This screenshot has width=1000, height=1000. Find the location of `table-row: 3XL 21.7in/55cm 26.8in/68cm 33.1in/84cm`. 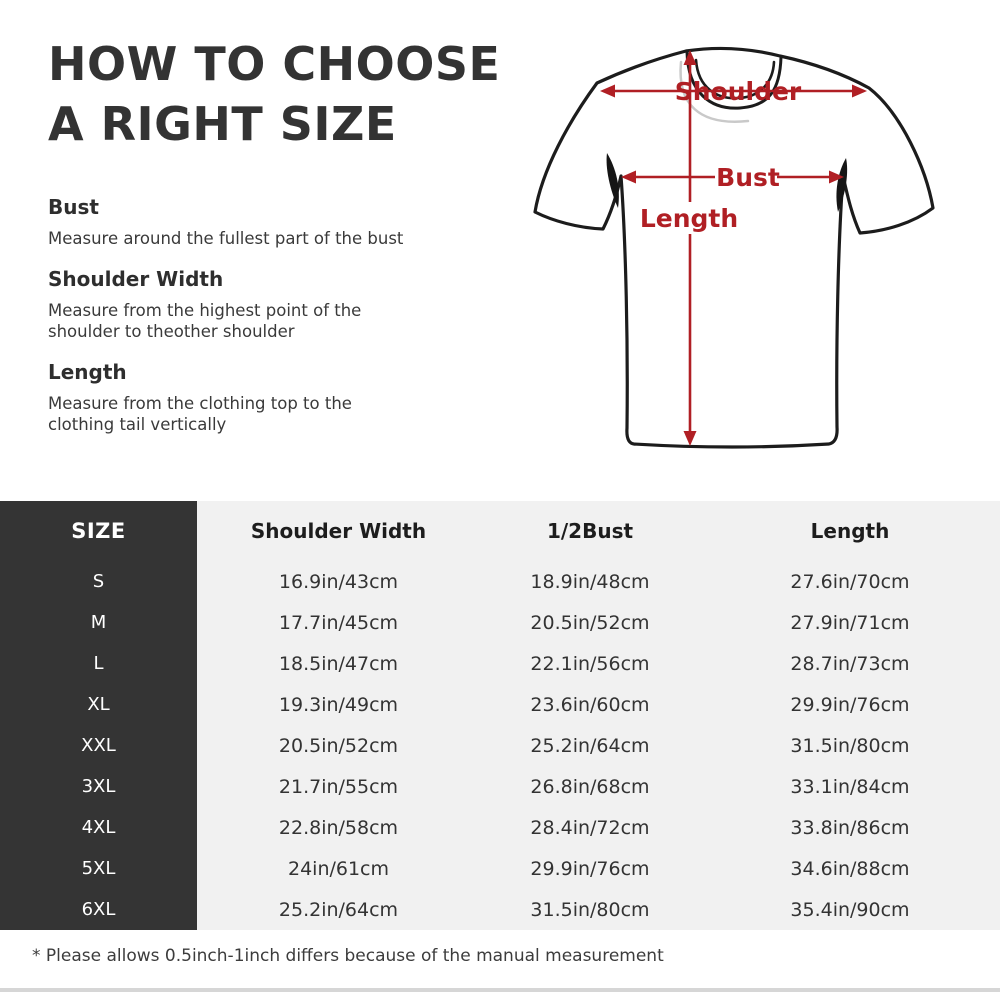

table-row: 3XL 21.7in/55cm 26.8in/68cm 33.1in/84cm is located at coordinates (500, 786).